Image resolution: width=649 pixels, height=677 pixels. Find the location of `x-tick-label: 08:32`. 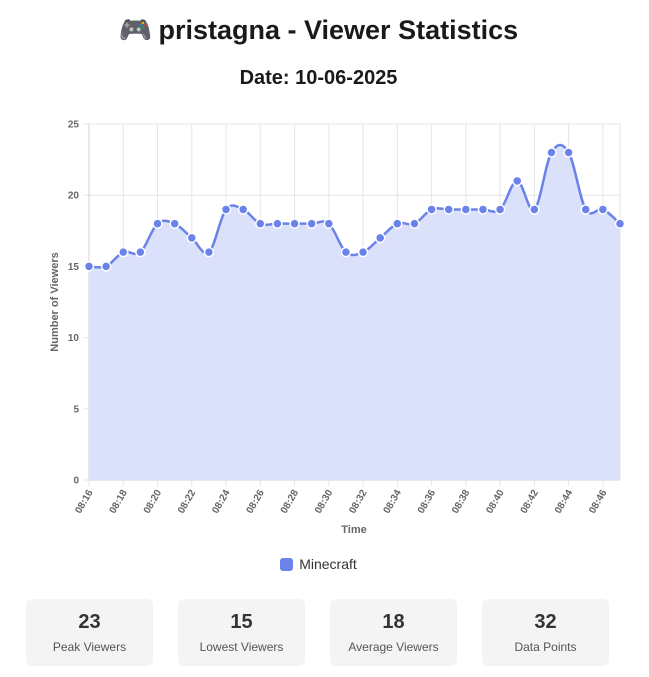

x-tick-label: 08:32 is located at coordinates (358, 502).